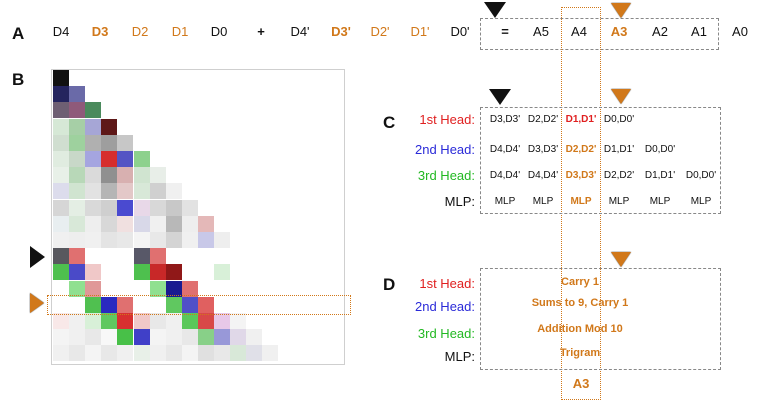  Describe the element at coordinates (581, 203) in the screenshot. I see `highlight-column` at that location.